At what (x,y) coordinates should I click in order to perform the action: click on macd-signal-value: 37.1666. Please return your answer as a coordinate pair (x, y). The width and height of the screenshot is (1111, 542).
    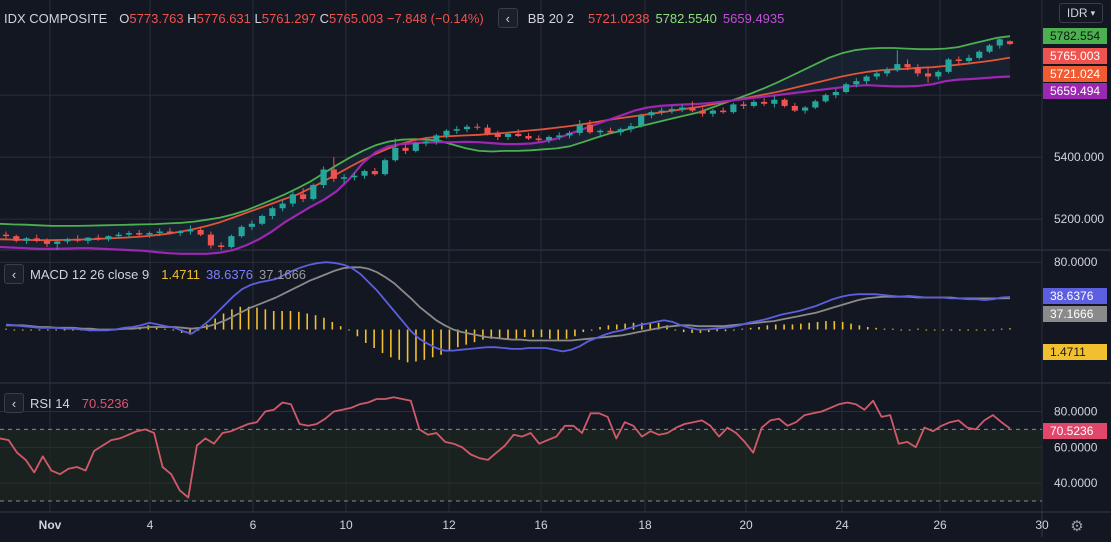
    Looking at the image, I should click on (283, 274).